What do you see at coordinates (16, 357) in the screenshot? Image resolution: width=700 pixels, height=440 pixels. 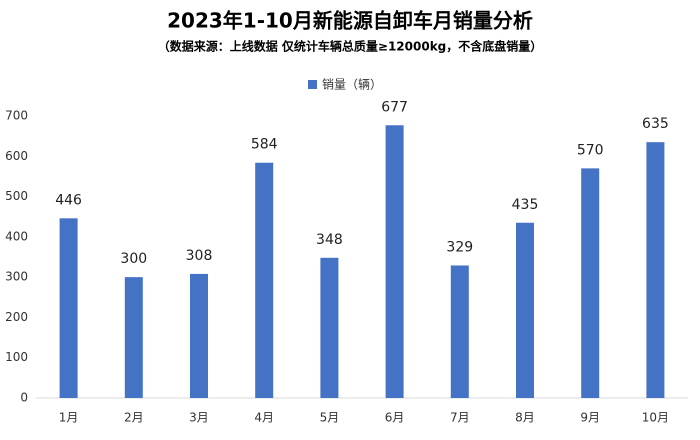 I see `y-tick-label: 100` at bounding box center [16, 357].